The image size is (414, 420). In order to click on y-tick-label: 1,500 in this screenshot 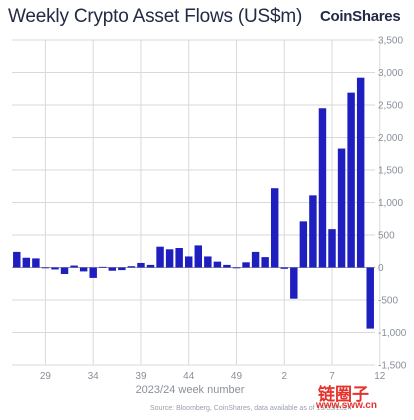, I will do `click(390, 171)`.